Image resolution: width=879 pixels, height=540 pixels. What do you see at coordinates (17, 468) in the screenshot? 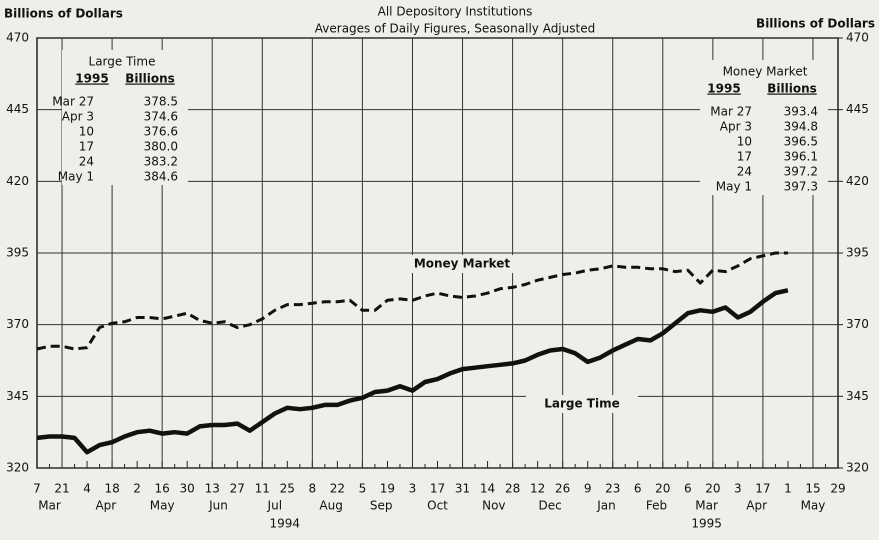
I see `y-tick-label: 320` at bounding box center [17, 468].